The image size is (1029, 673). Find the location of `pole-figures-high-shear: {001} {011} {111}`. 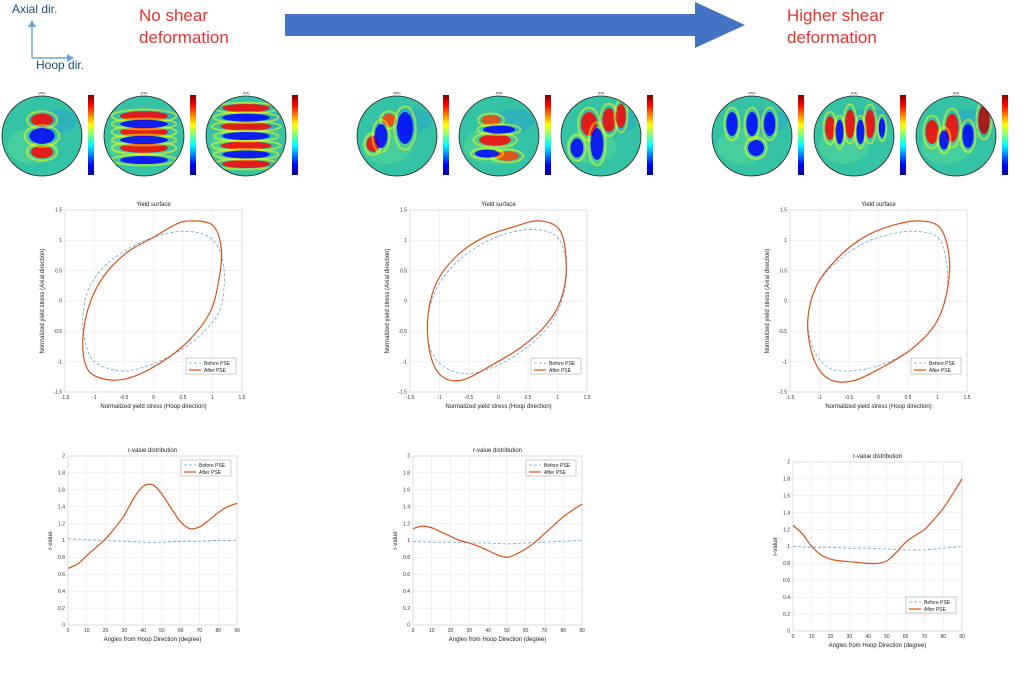

pole-figures-high-shear: {001} {011} {111} is located at coordinates (865, 138).